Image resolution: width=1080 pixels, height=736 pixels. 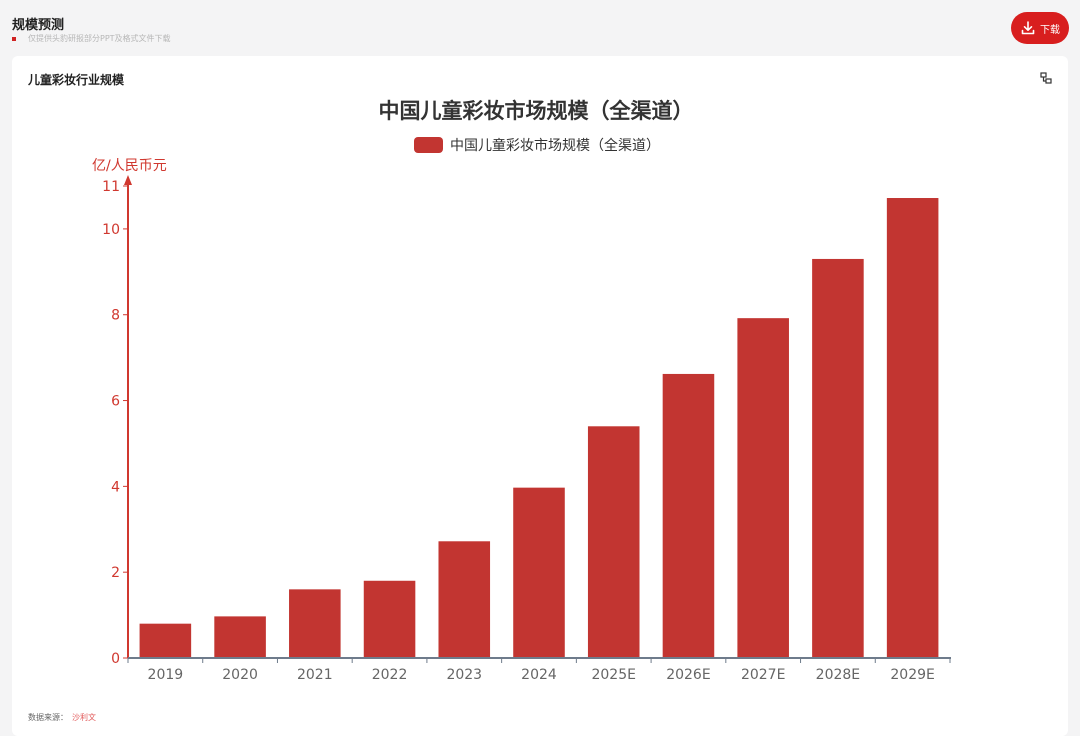 I want to click on x-tick-label: 2022, so click(x=390, y=675).